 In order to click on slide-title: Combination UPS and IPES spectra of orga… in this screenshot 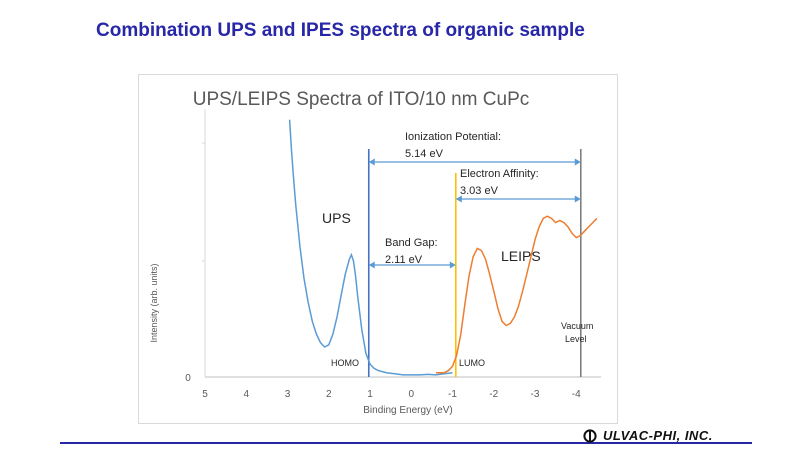, I will do `click(340, 30)`.